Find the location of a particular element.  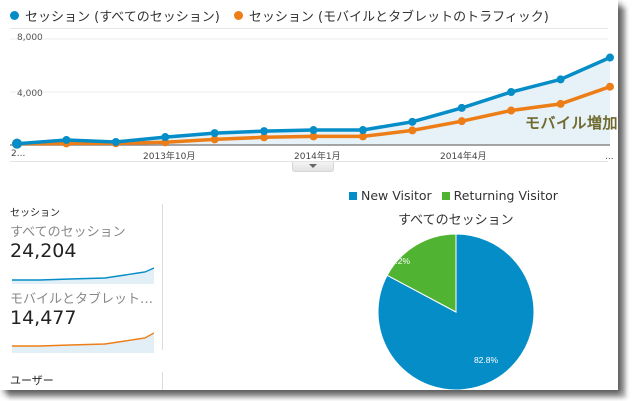

legend-label: Returning Visitor is located at coordinates (505, 195).